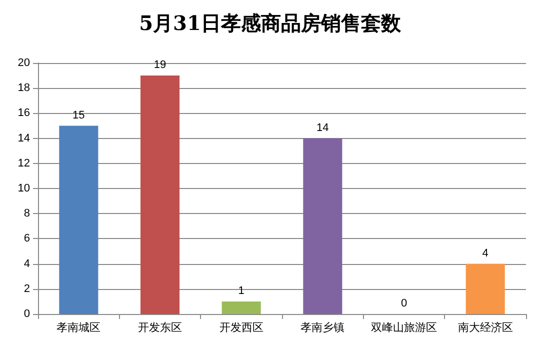 Image resolution: width=540 pixels, height=352 pixels. What do you see at coordinates (485, 253) in the screenshot?
I see `data-label: 4` at bounding box center [485, 253].